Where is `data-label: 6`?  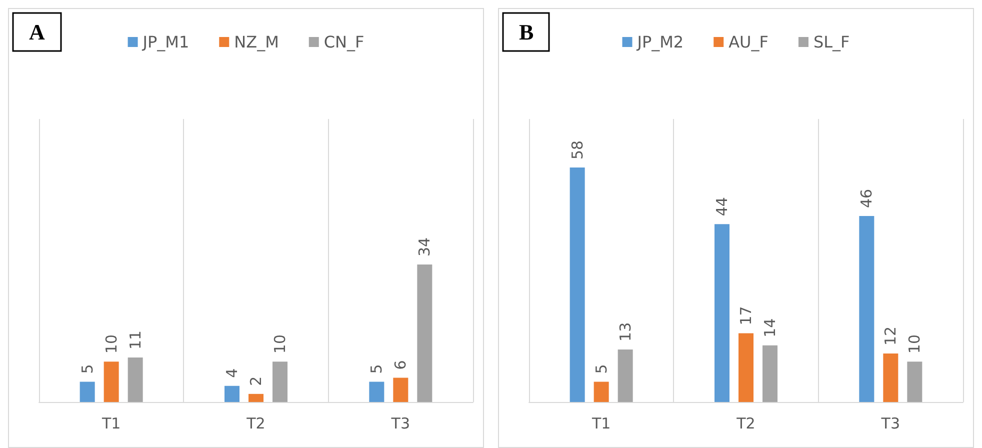 data-label: 6 is located at coordinates (401, 365).